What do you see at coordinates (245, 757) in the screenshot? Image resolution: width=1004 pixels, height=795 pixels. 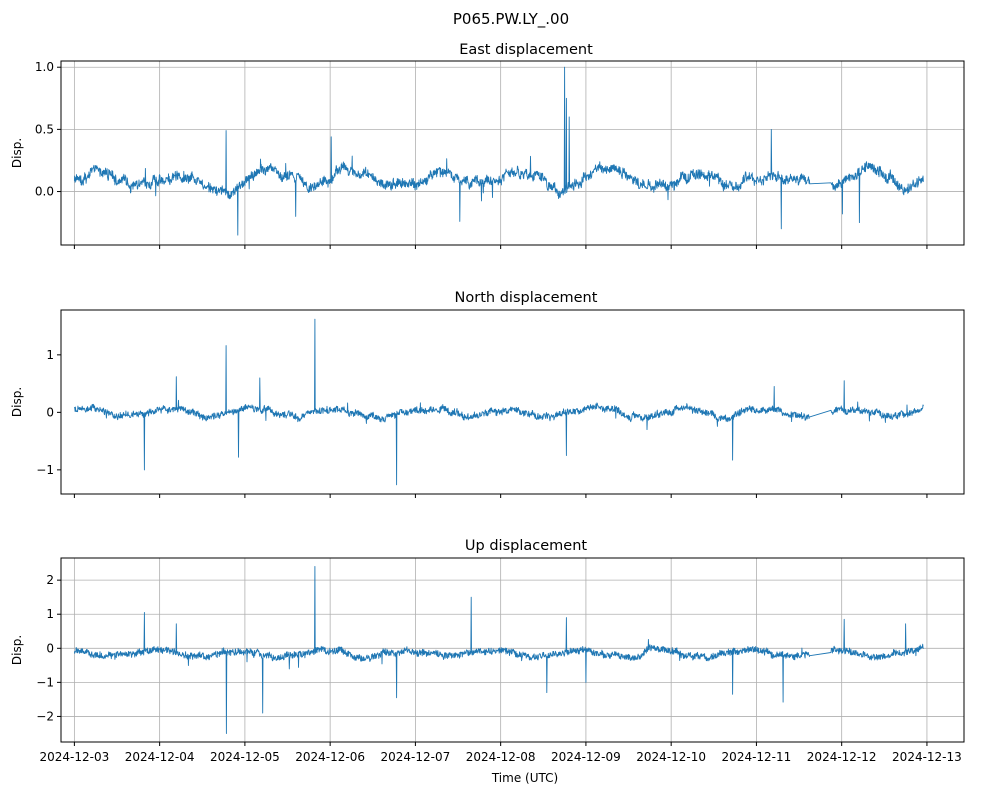 I see `x-tick-label: 2024-12-05` at bounding box center [245, 757].